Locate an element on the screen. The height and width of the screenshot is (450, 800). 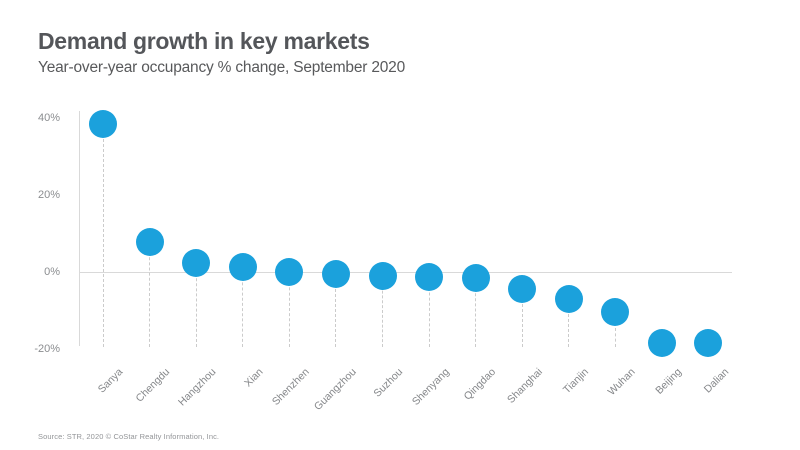
x-label-beijing: Beijing is located at coordinates (669, 381).